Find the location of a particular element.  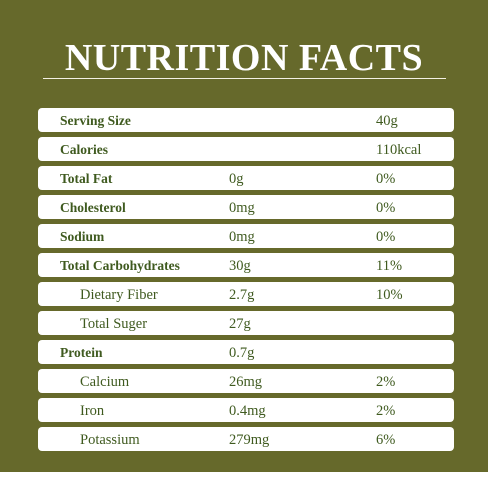

nutrition-row: Total Suger 27g is located at coordinates (246, 323).